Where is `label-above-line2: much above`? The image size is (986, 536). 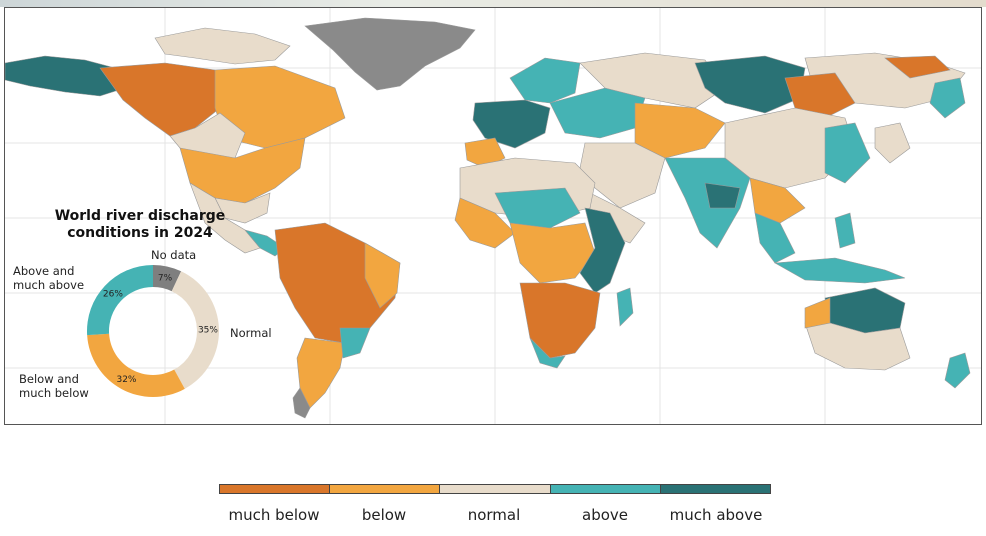
label-above-line2: much above is located at coordinates (49, 285).